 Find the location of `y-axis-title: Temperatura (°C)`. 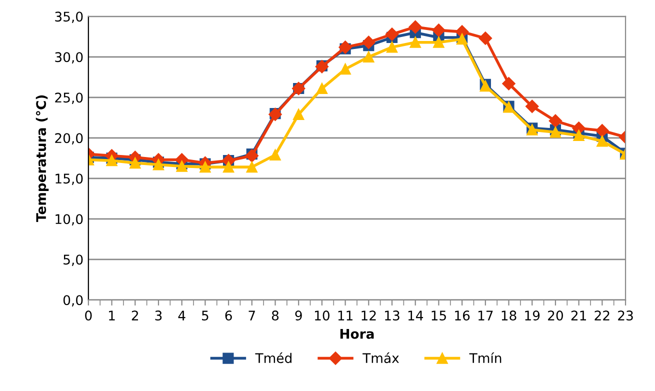

y-axis-title: Temperatura (°C) is located at coordinates (42, 158).